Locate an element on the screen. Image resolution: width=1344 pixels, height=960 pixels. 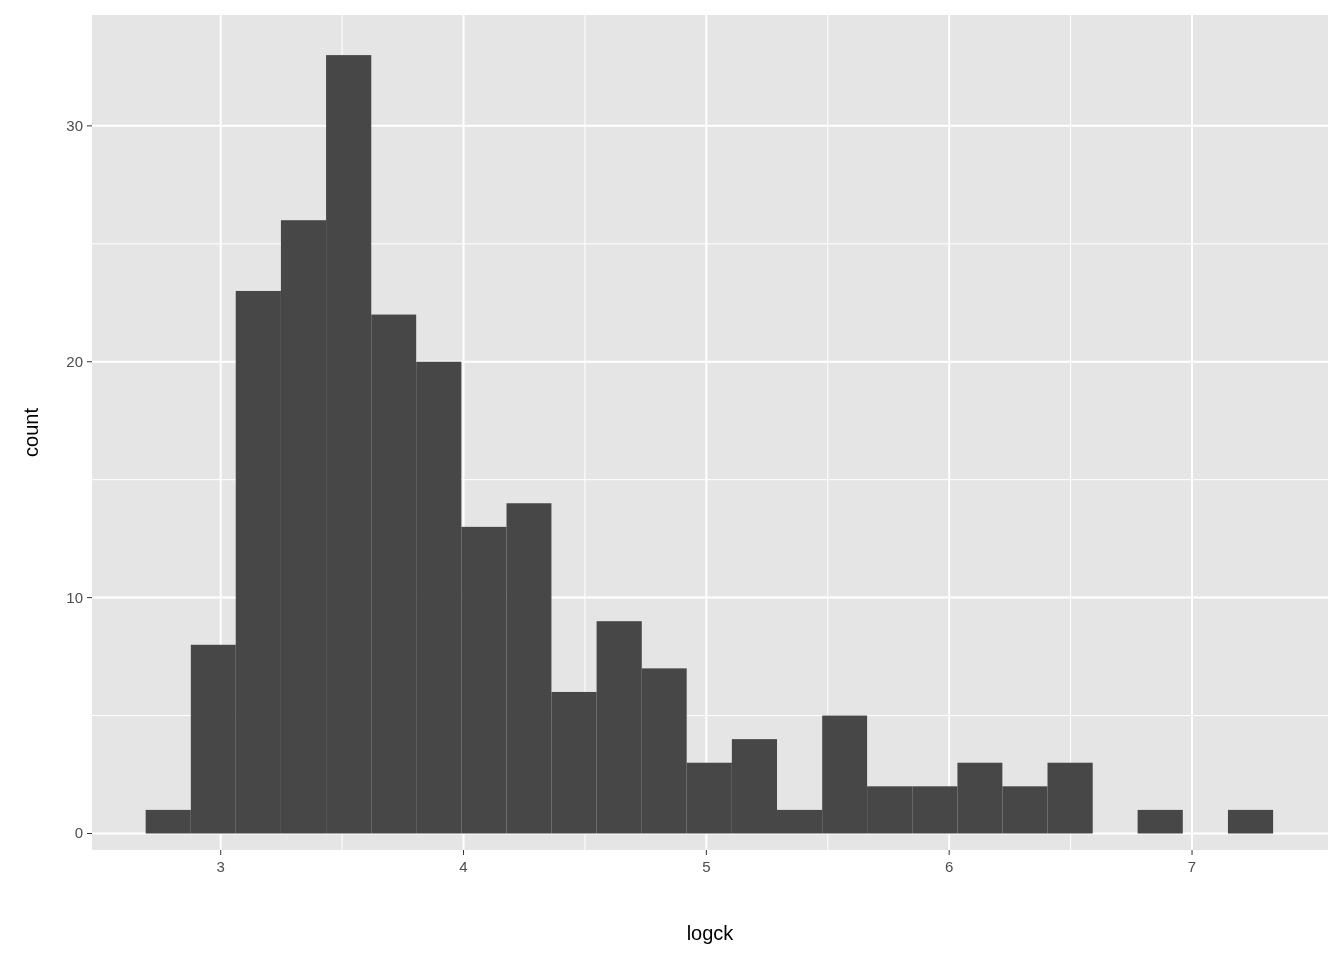
y-tick-label: 30 is located at coordinates (74, 125).